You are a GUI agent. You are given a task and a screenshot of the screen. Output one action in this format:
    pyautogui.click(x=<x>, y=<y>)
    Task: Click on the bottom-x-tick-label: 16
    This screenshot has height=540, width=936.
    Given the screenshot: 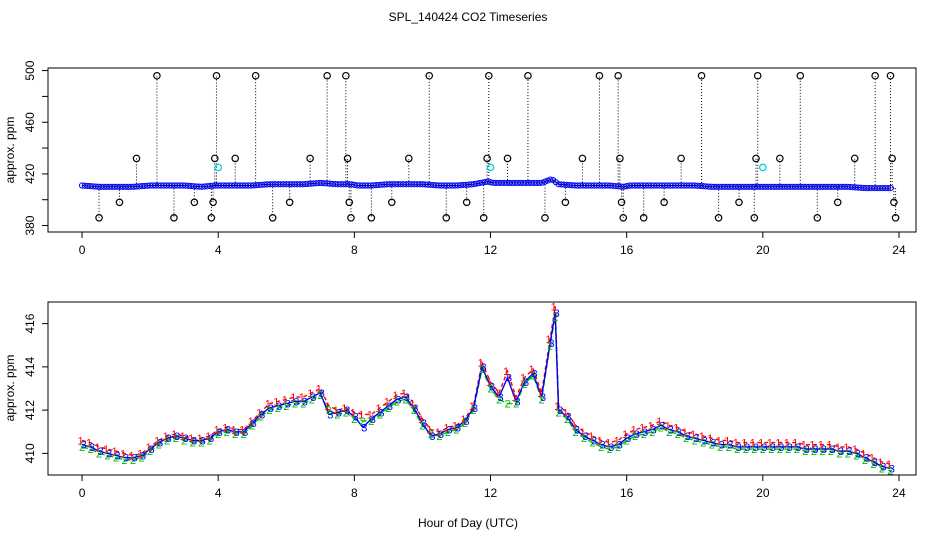 What is the action you would take?
    pyautogui.click(x=627, y=493)
    